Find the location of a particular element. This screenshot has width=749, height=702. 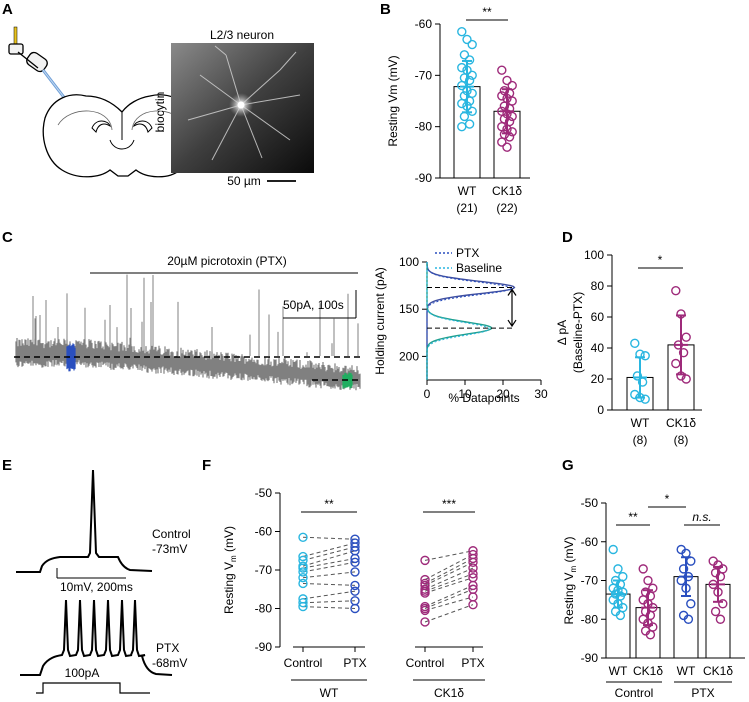

data-curve-baseline is located at coordinates (458, 321).